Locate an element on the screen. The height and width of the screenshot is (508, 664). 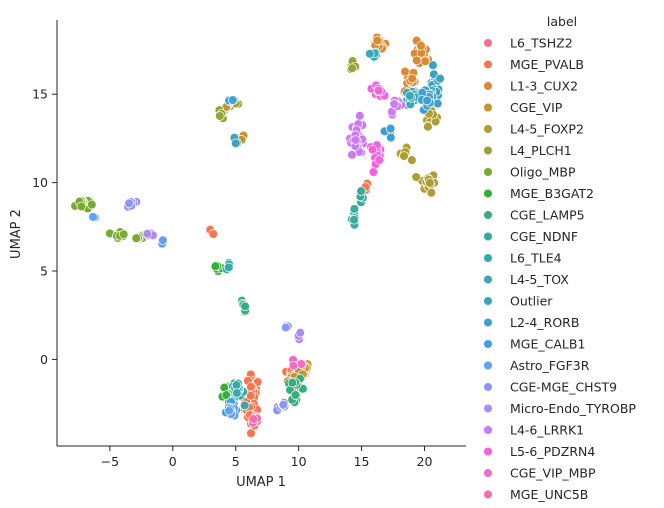
legend-item: MGE_PVALB is located at coordinates (533, 64).